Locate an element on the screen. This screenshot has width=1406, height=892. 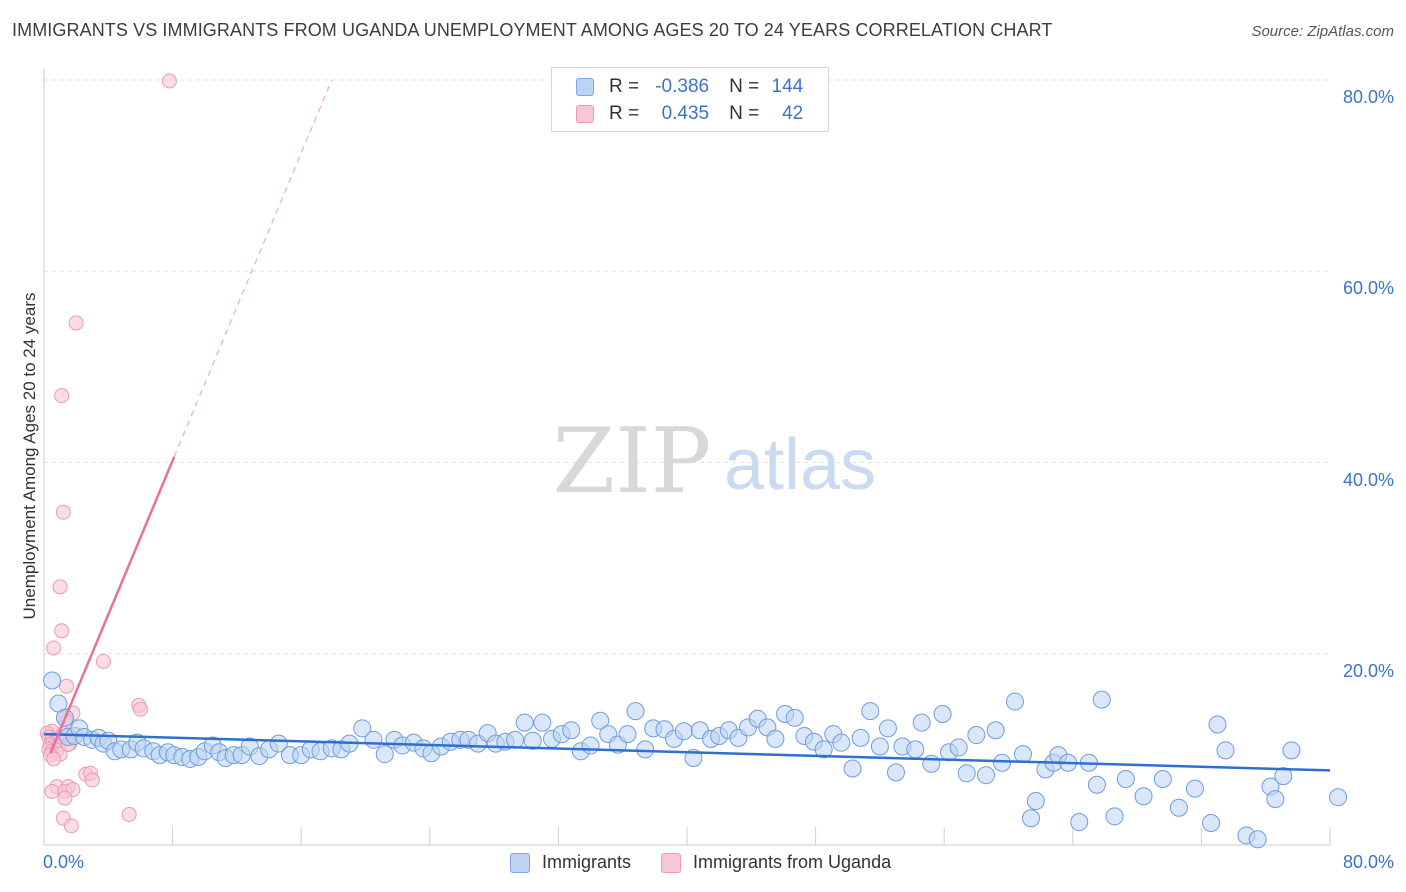
stats-row-uganda: R = 0.435 N = 42 is located at coordinates (689, 114).